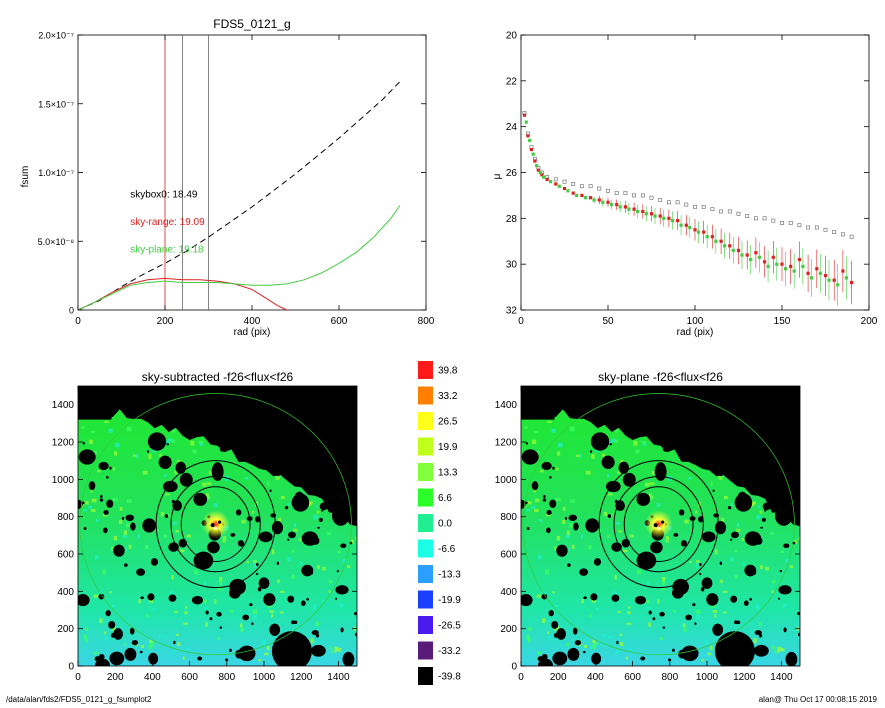  What do you see at coordinates (215, 524) in the screenshot?
I see `galaxy-core` at bounding box center [215, 524].